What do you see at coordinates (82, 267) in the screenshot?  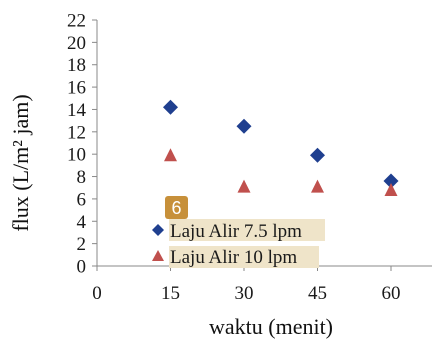 I see `y-tick-label: 0` at bounding box center [82, 267].